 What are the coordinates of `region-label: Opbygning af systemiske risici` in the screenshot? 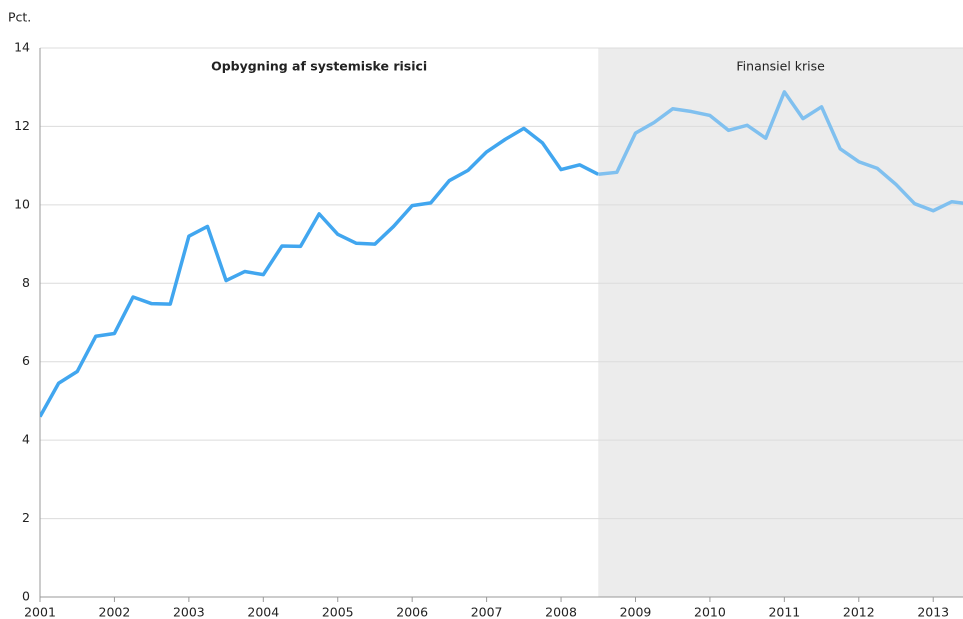 It's located at (319, 66).